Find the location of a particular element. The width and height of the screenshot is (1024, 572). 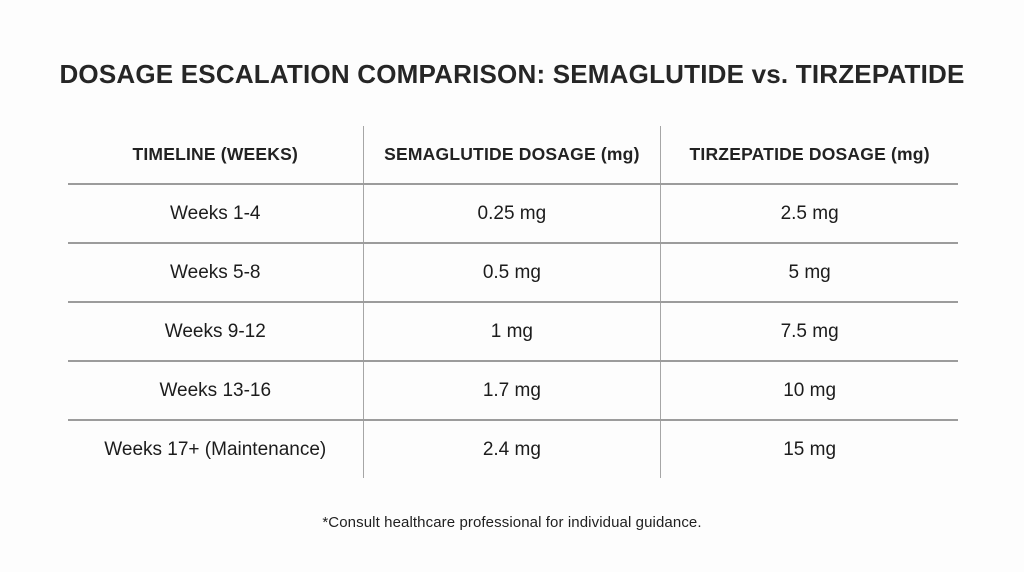

table-cell: 0.25 mg is located at coordinates (512, 214).